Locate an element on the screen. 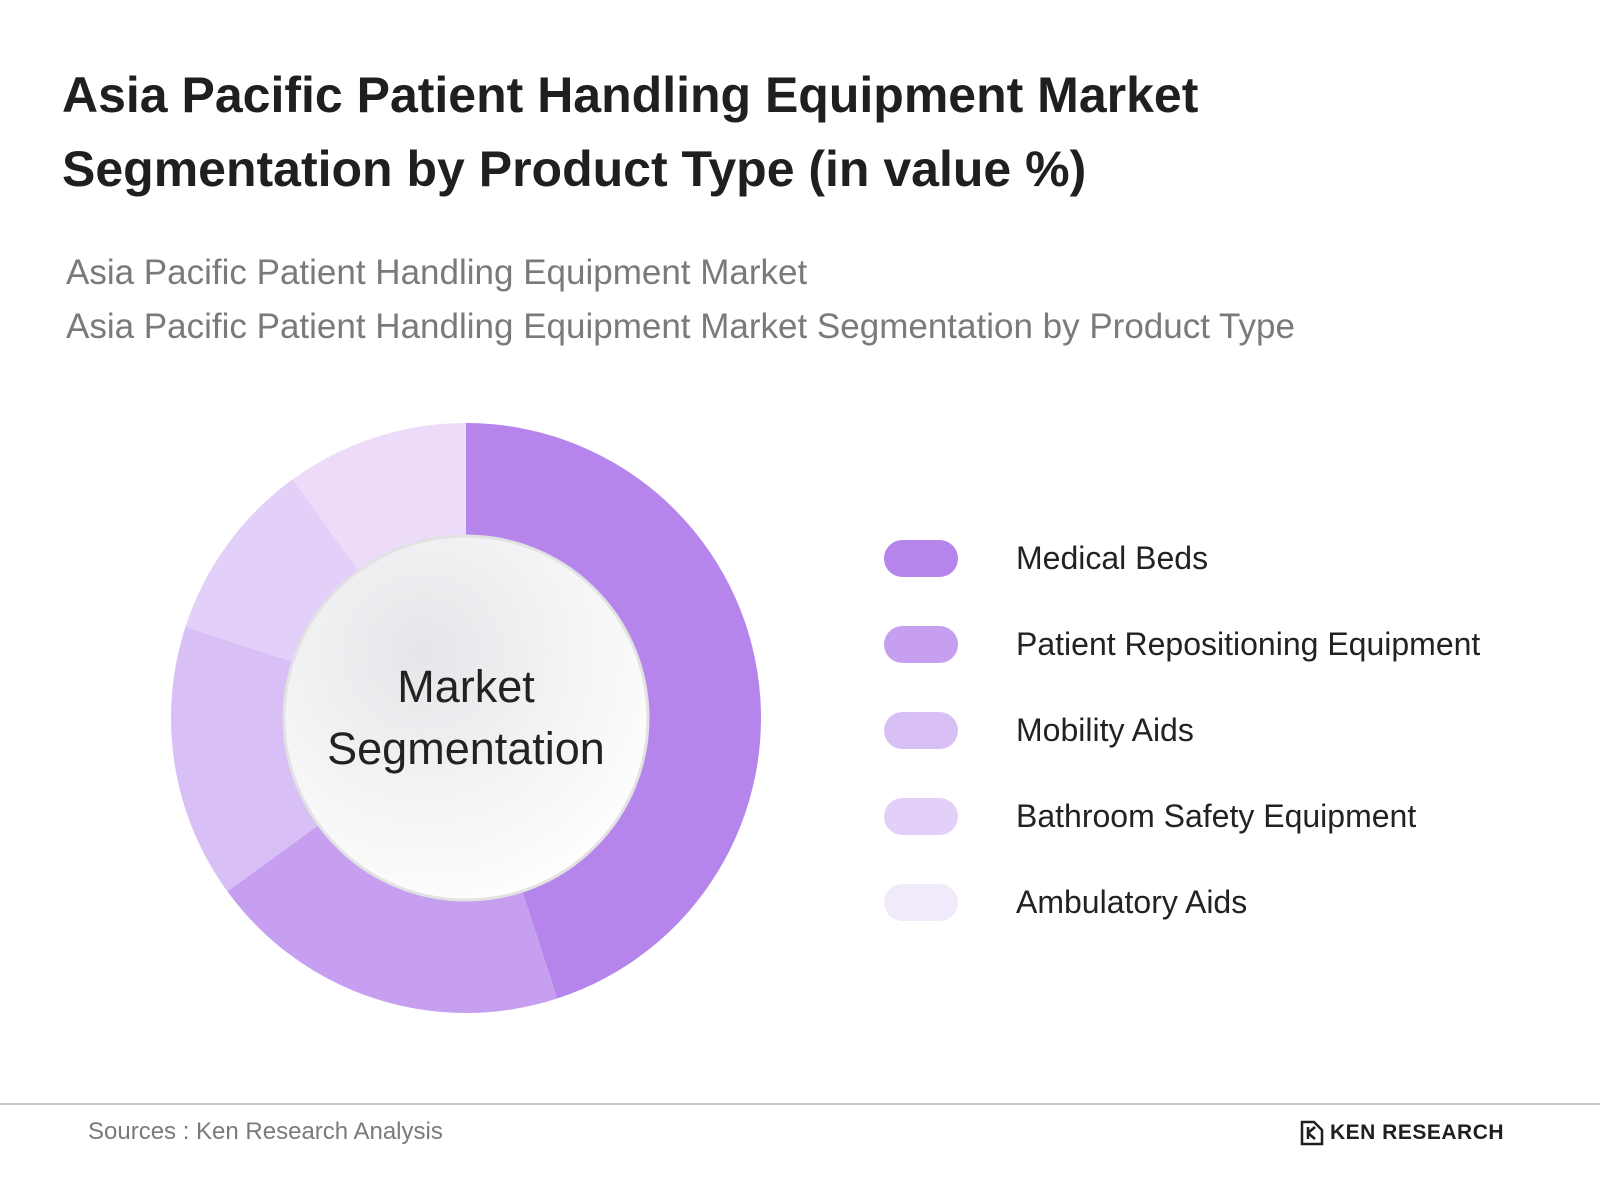  brand-logo: KEN RESEARCH is located at coordinates (1402, 1133).